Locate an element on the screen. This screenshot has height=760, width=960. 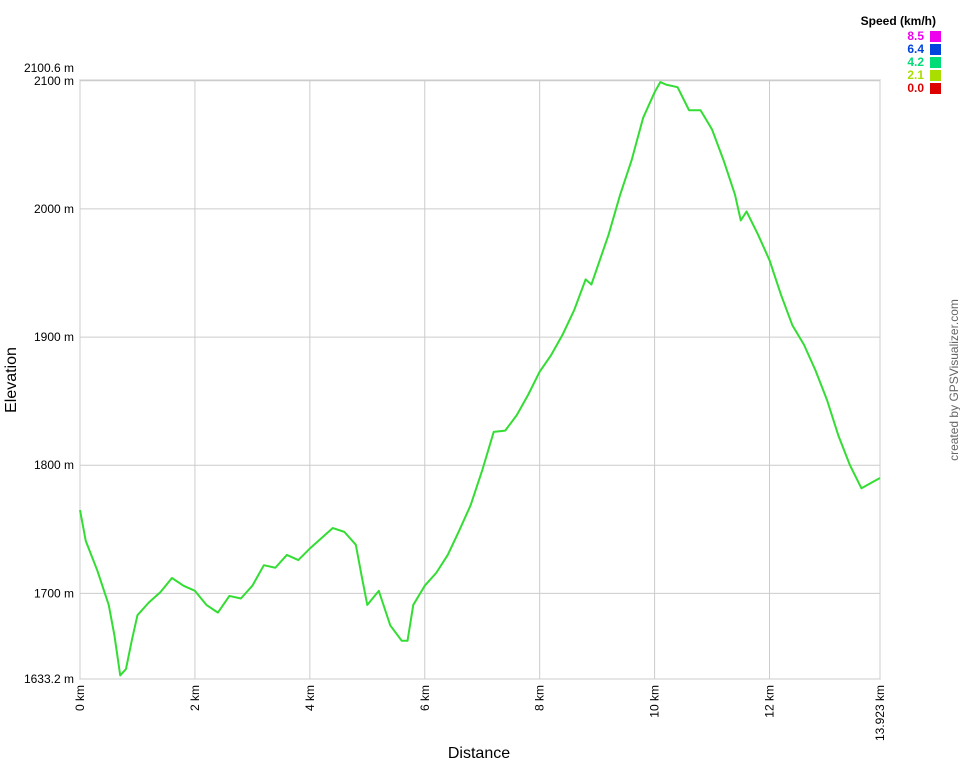
x-tick-label: 6 km is located at coordinates (425, 698).